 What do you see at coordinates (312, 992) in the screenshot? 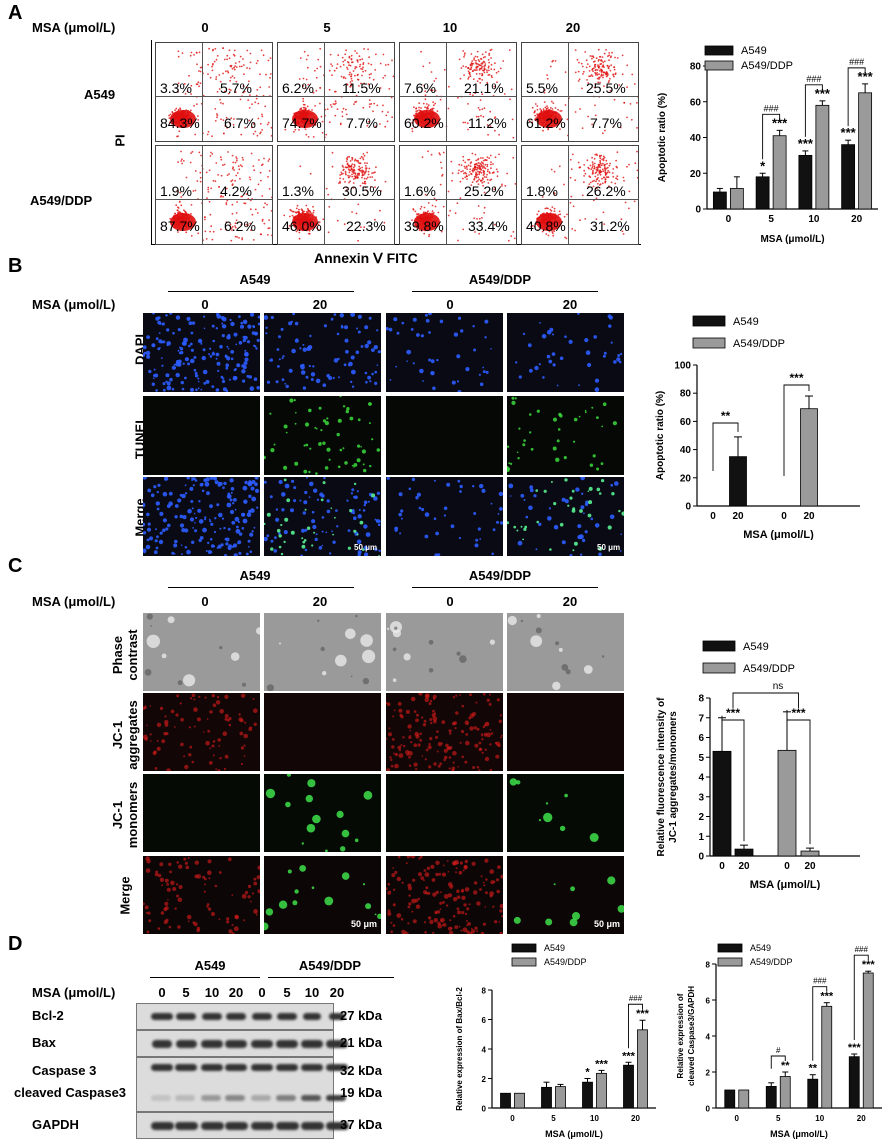
I see `lane-label: 10` at bounding box center [312, 992].